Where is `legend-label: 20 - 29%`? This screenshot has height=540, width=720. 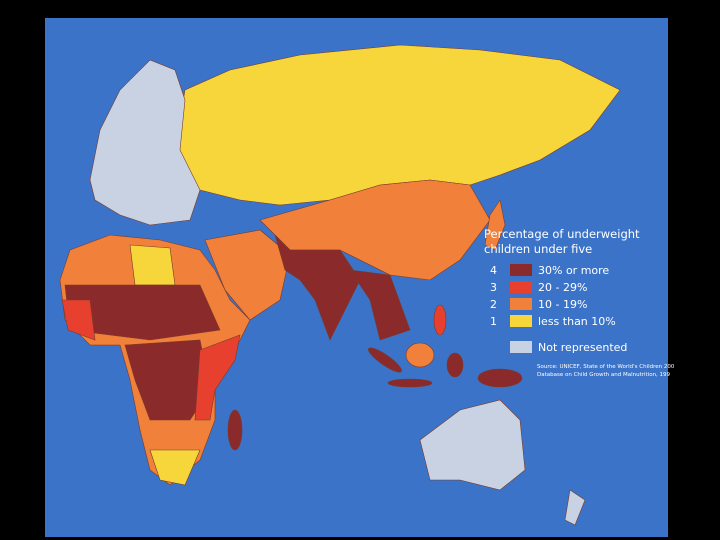
legend-label: 20 - 29% is located at coordinates (562, 287).